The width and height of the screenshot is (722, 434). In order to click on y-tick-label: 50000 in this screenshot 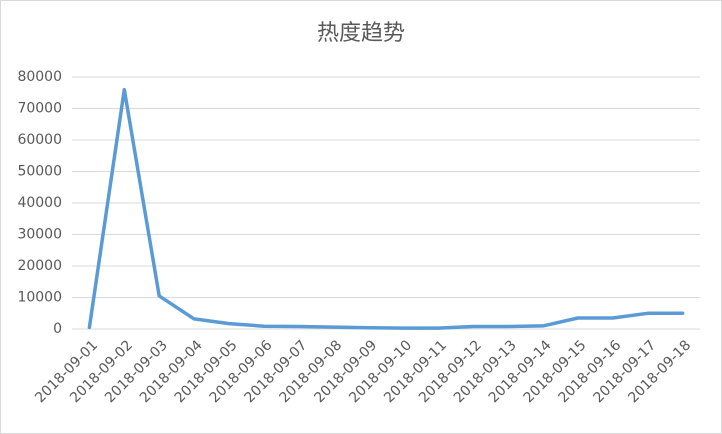, I will do `click(39, 172)`.